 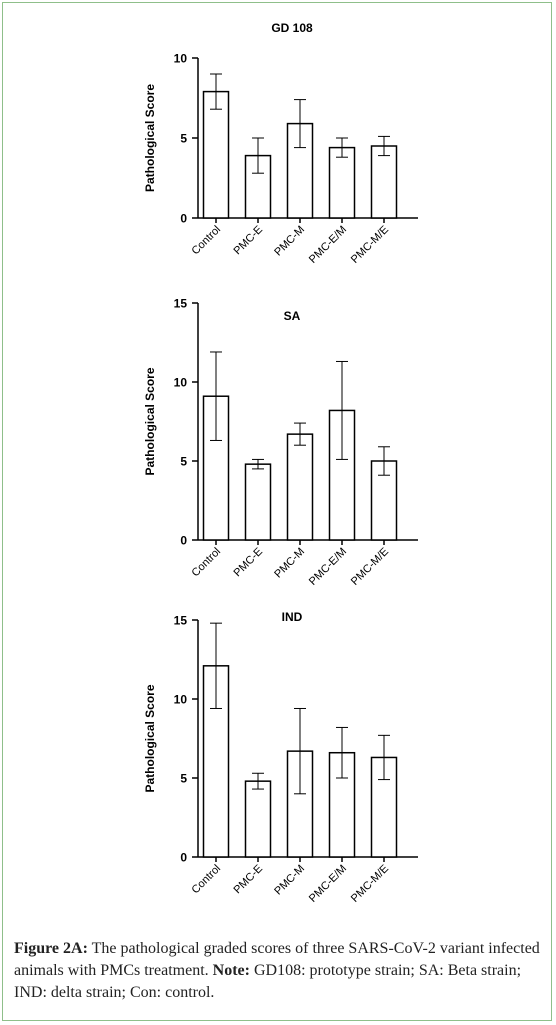 What do you see at coordinates (231, 970) in the screenshot?
I see `caption-note-label: Note:` at bounding box center [231, 970].